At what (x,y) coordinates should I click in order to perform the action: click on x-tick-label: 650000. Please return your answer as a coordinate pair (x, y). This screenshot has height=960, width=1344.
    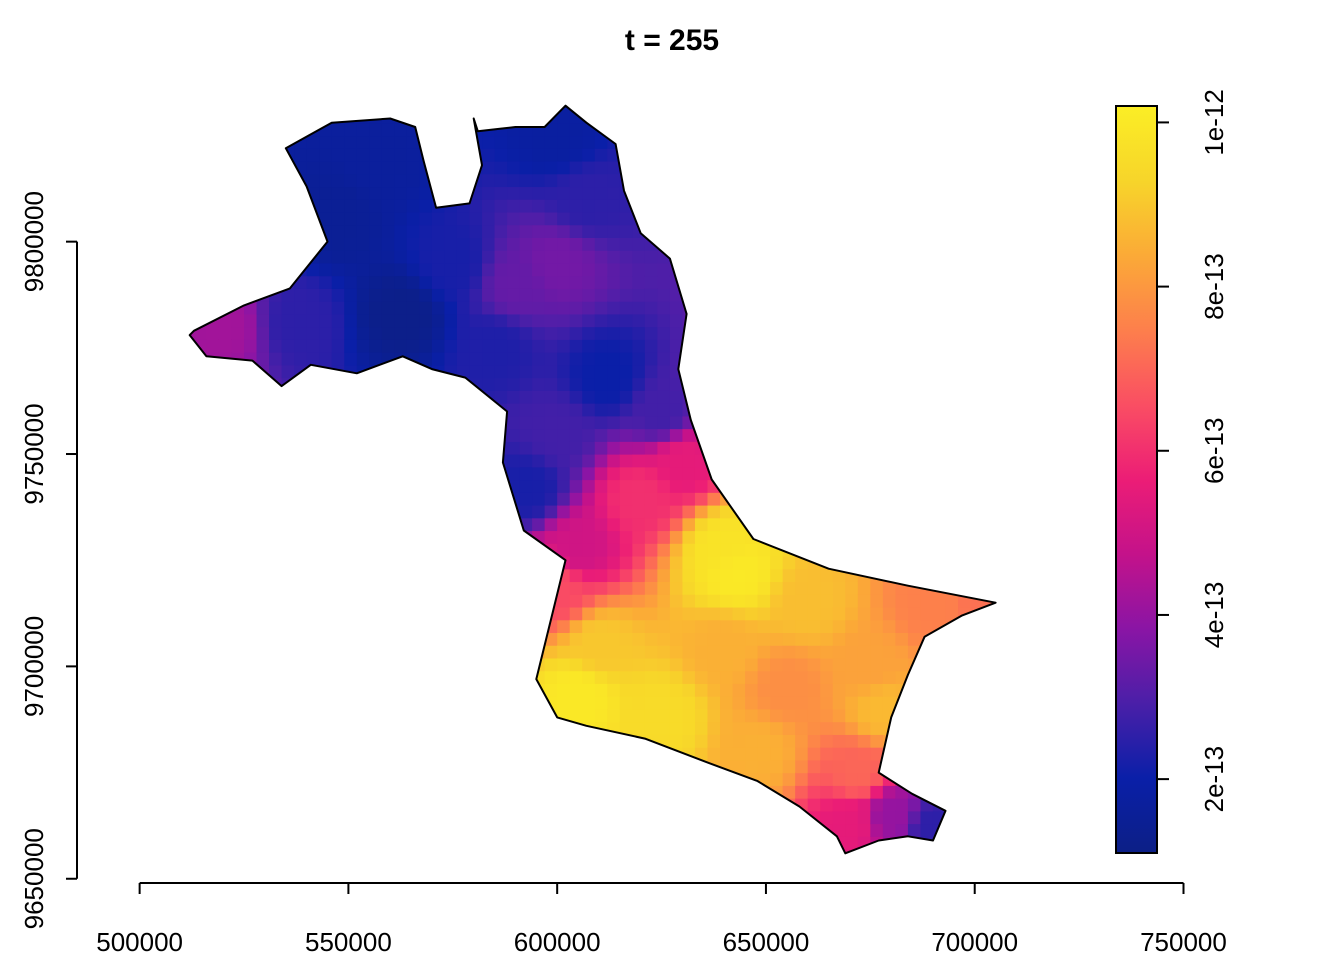
    Looking at the image, I should click on (766, 942).